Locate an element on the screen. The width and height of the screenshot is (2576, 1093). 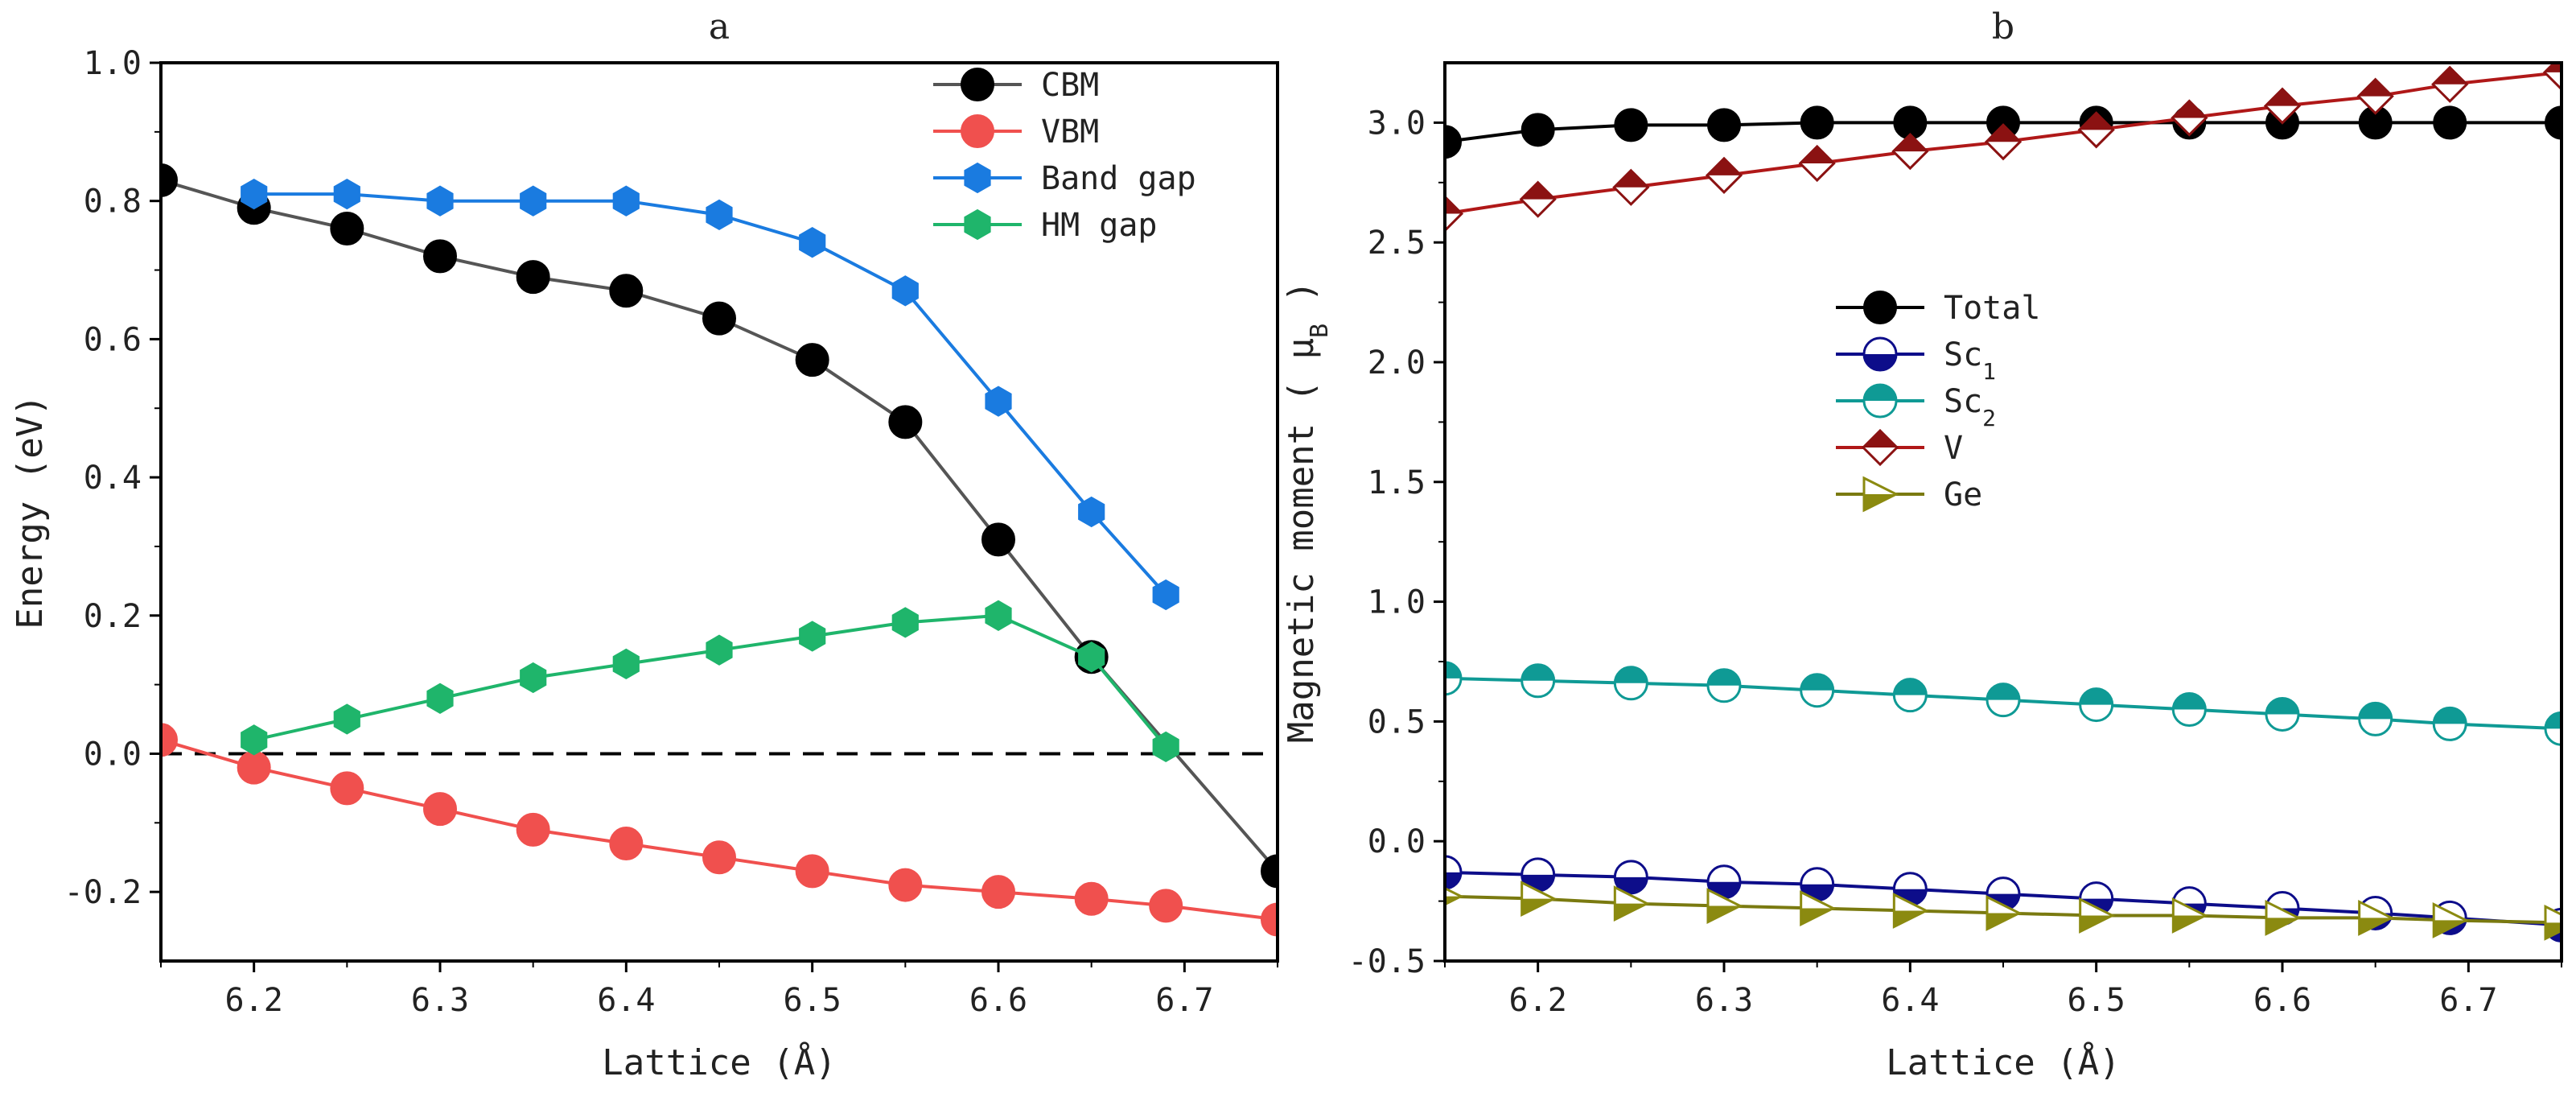
panel-a-x-axis-label: Lattice (Å) is located at coordinates (719, 1062).